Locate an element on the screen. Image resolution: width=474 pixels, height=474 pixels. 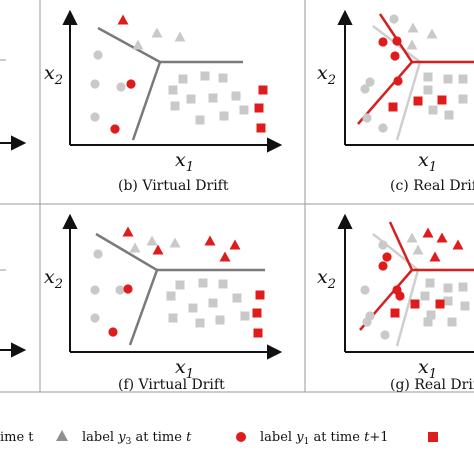
panel-c-x-axis-label: x1 is located at coordinates (427, 162).